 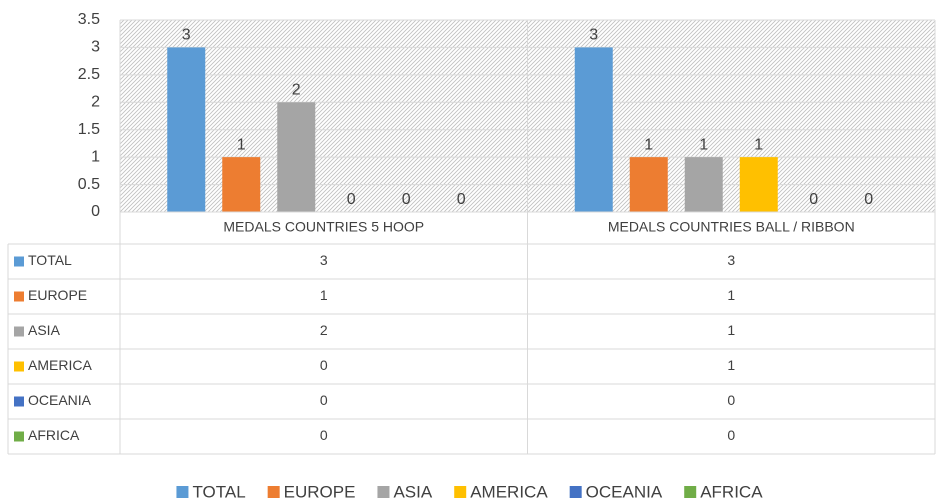 I want to click on x-tick-label: MEDALS COUNTRIES 5 HOOP, so click(x=323, y=227).